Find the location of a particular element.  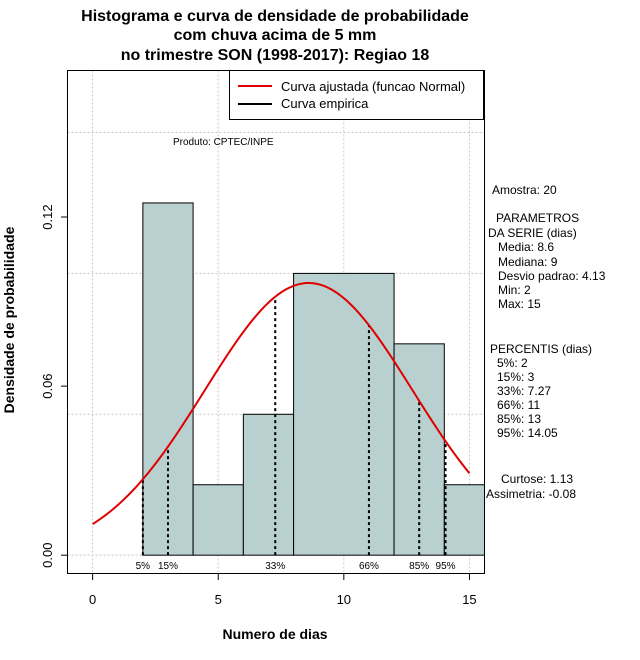

legend-label-empirical: Curva empirica is located at coordinates (325, 103).